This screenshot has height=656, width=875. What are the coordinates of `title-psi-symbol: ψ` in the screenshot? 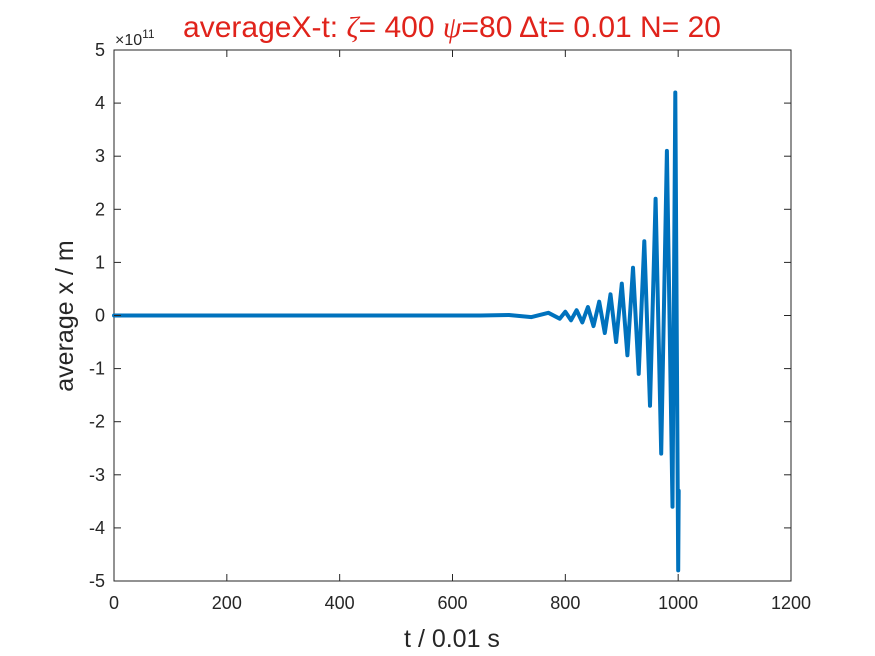 It's located at (453, 27).